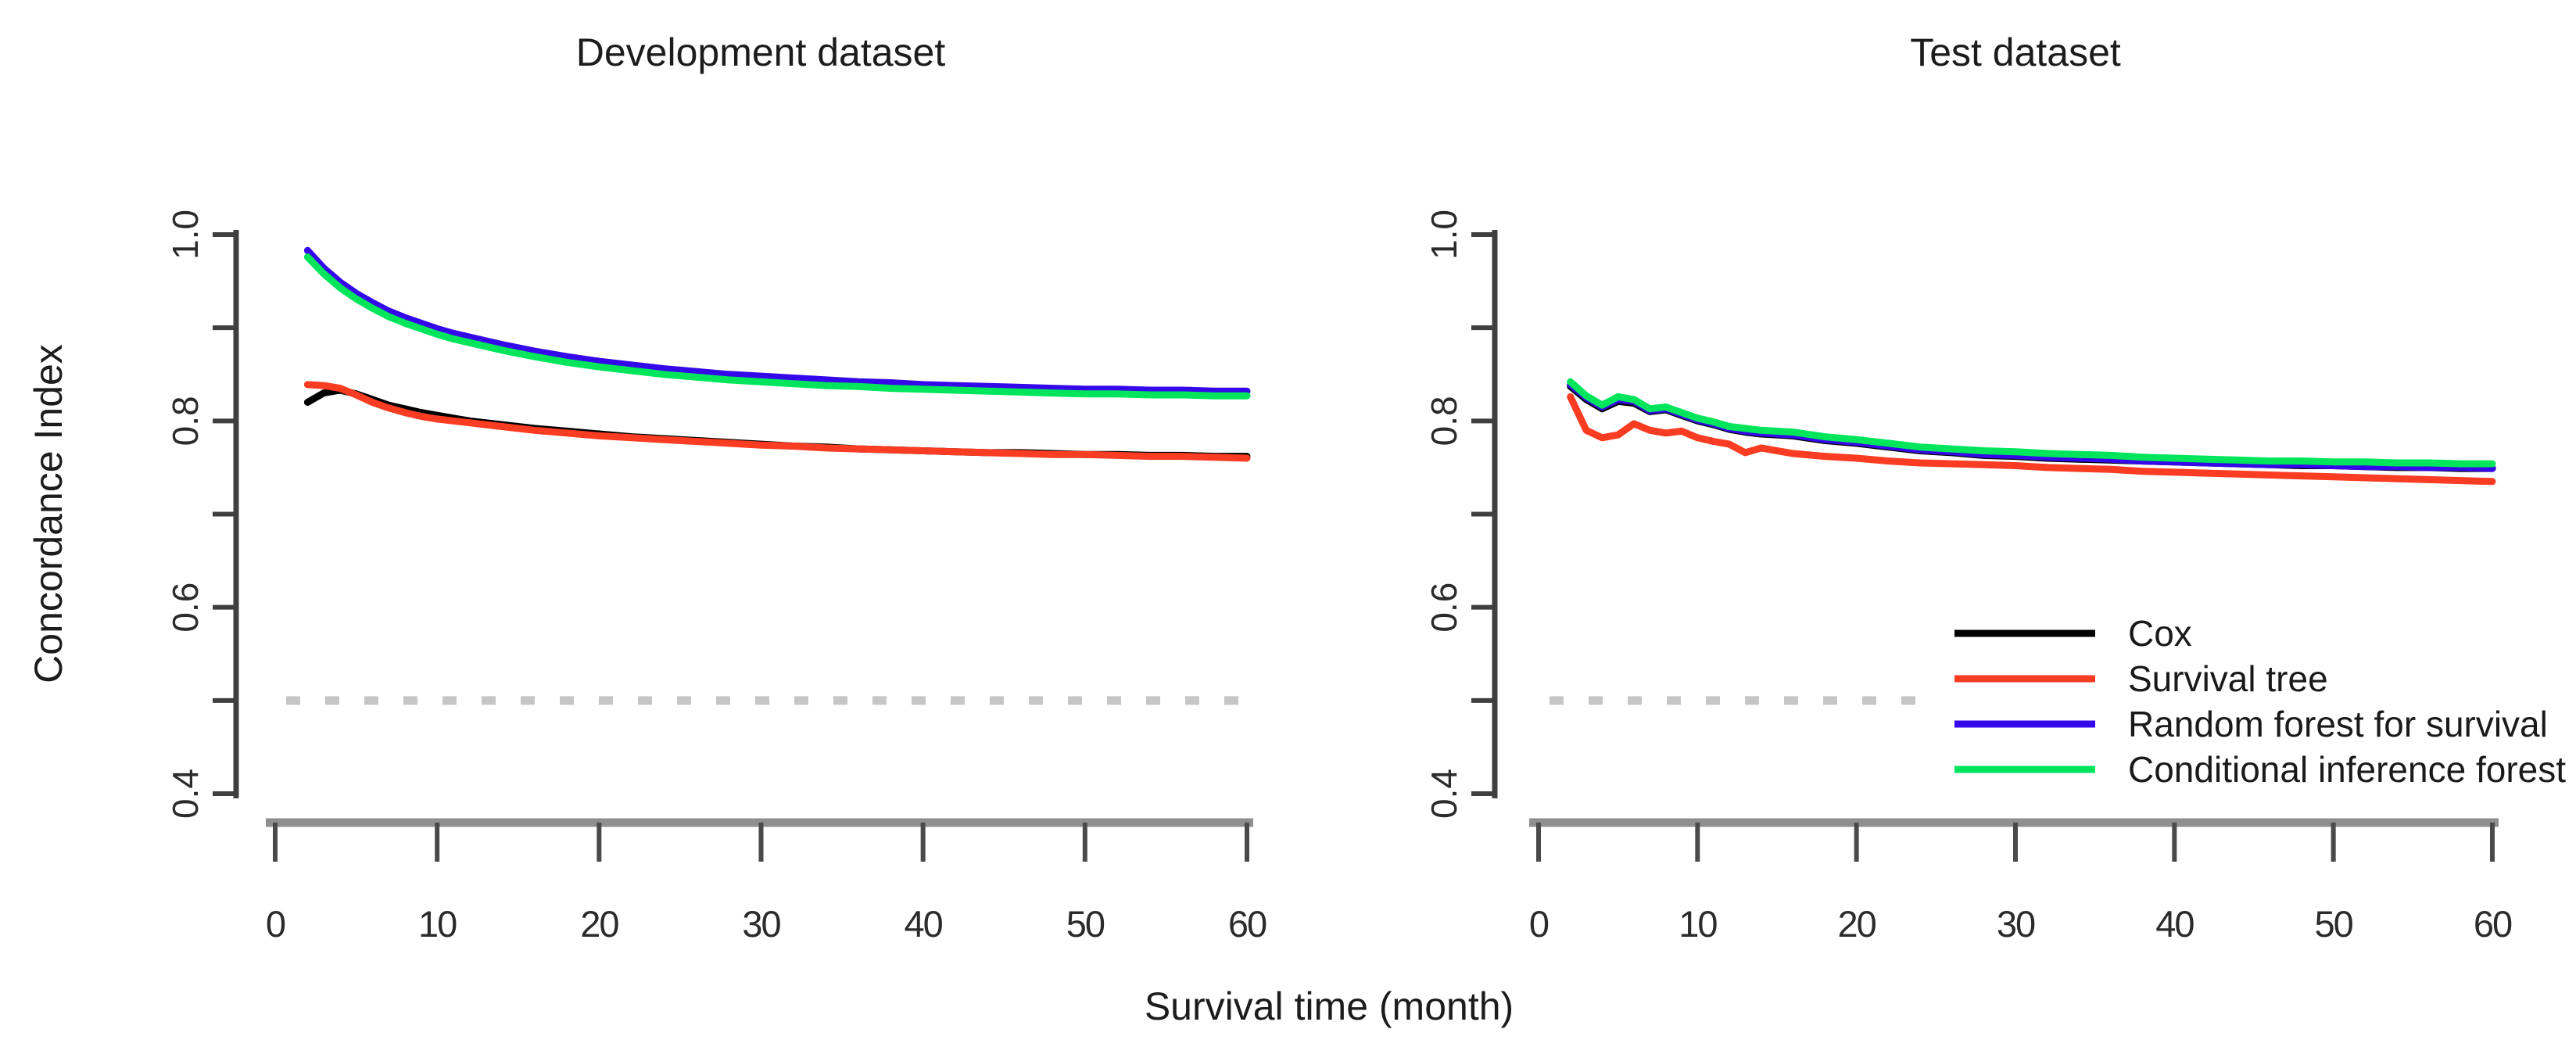 Image resolution: width=2576 pixels, height=1047 pixels. What do you see at coordinates (2347, 769) in the screenshot?
I see `legend-label: Conditional inference forest` at bounding box center [2347, 769].